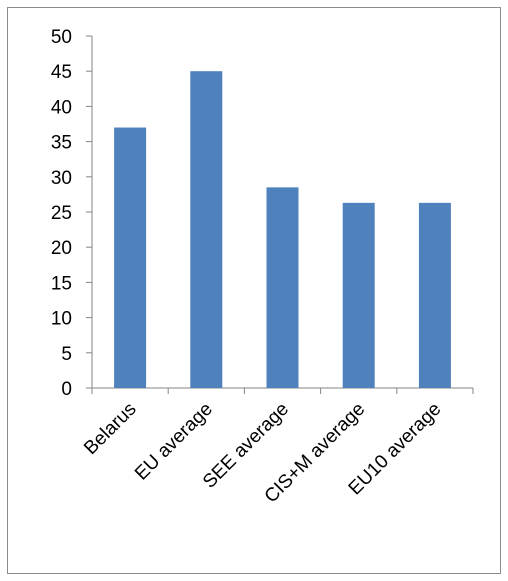 Image resolution: width=508 pixels, height=581 pixels. What do you see at coordinates (61, 72) in the screenshot?
I see `y-tick-label: 45` at bounding box center [61, 72].